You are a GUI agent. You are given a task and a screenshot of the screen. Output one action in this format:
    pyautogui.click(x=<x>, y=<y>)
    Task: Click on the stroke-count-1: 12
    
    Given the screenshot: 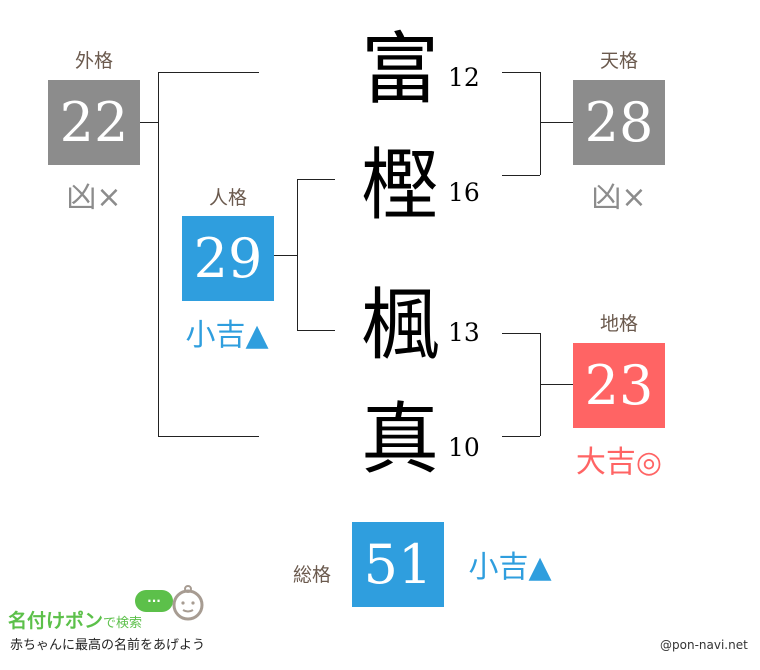 What is the action you would take?
    pyautogui.click(x=464, y=77)
    